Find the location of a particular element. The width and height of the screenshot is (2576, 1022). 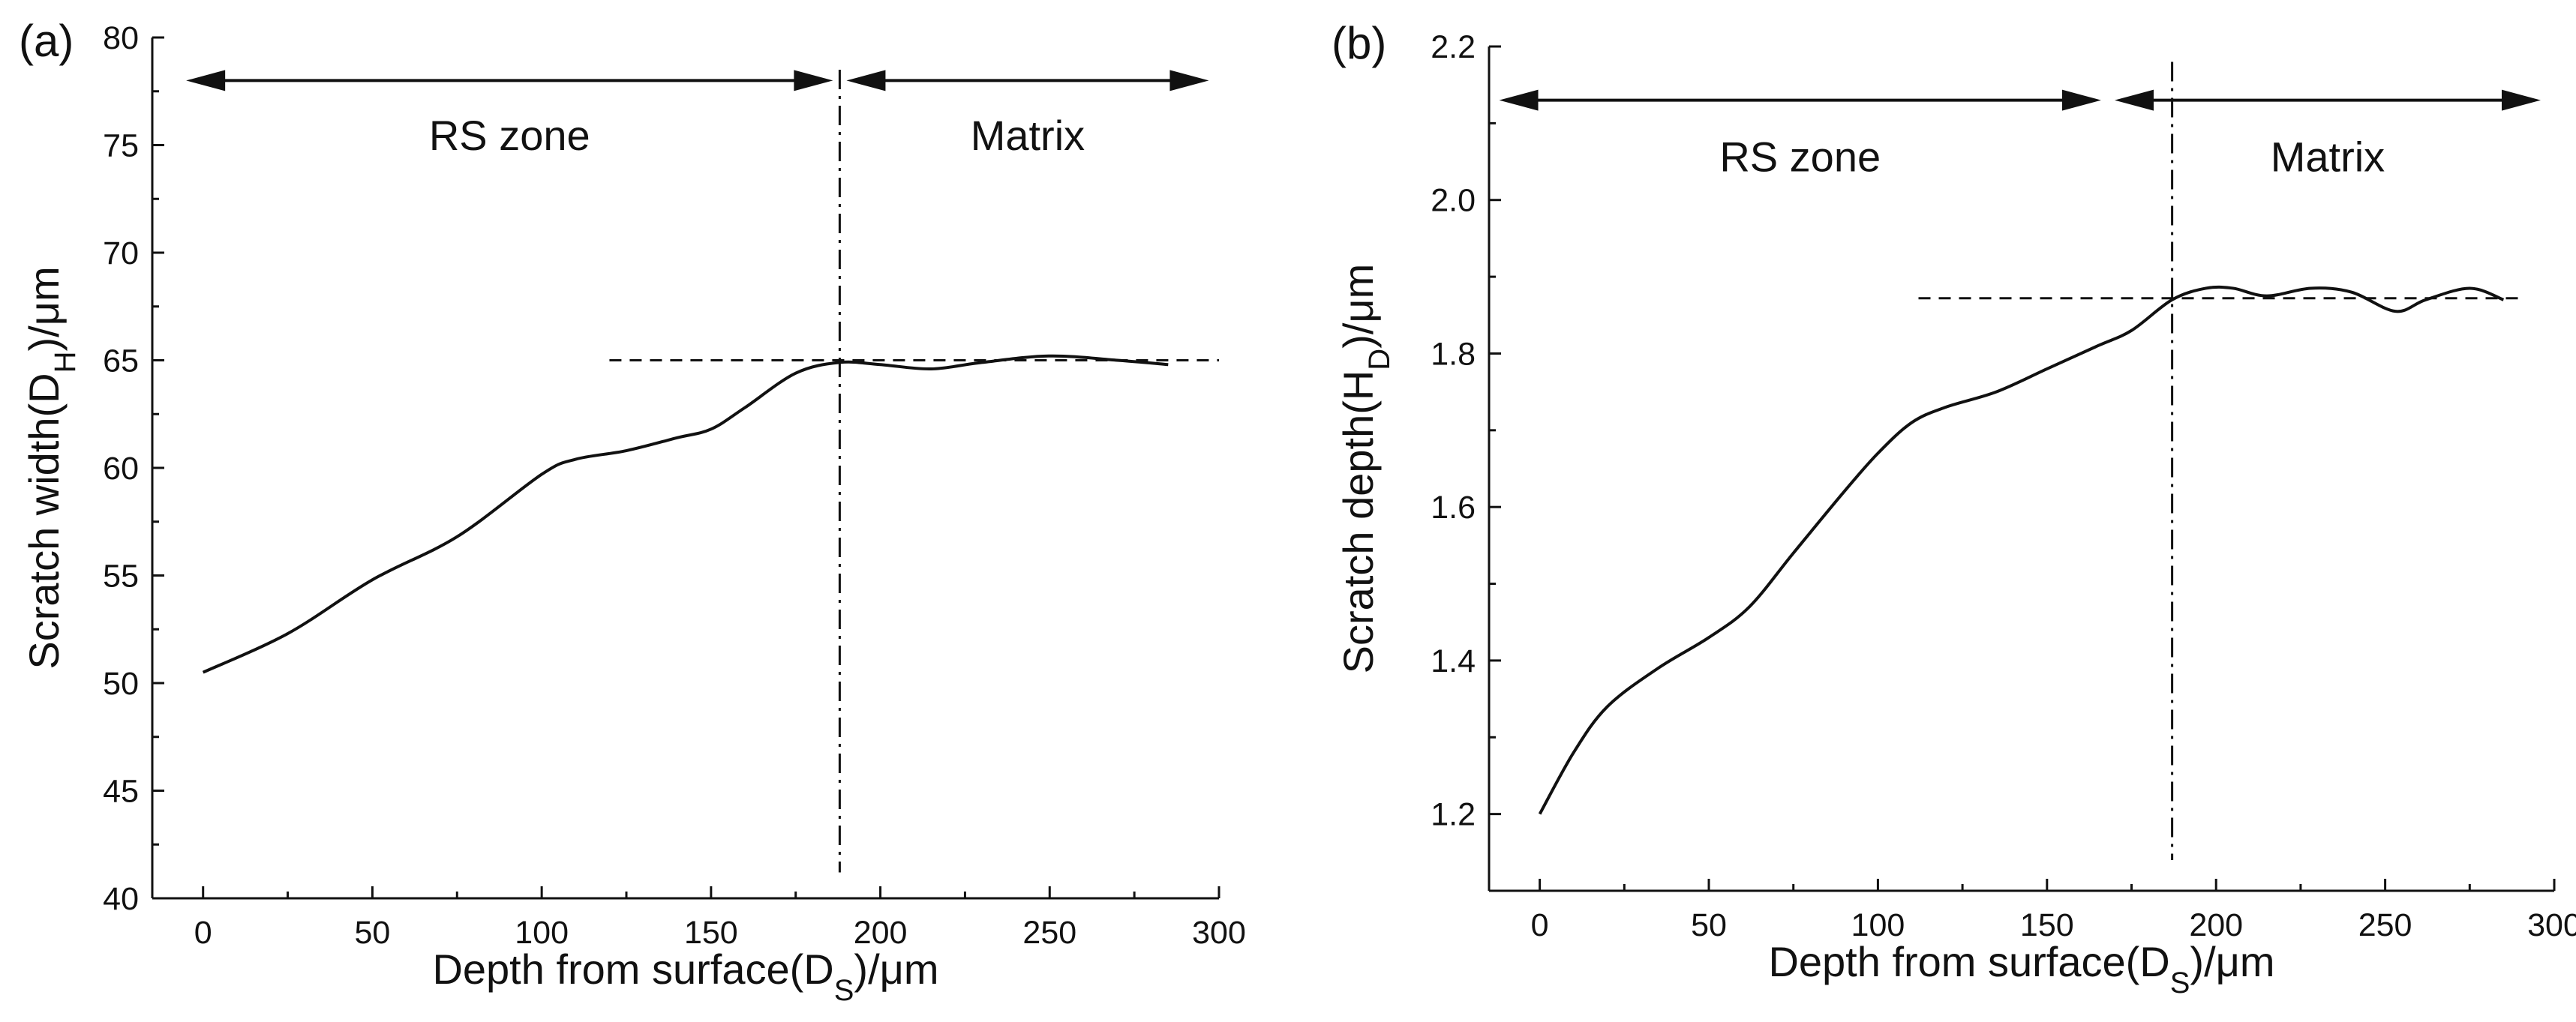

y-tick-label: 50 is located at coordinates (121, 684).